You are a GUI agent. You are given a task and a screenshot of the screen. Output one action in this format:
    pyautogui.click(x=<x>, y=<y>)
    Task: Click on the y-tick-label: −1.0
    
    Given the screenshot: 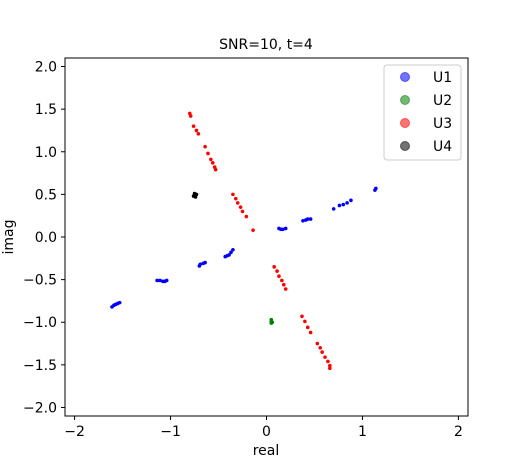 What is the action you would take?
    pyautogui.click(x=40, y=323)
    